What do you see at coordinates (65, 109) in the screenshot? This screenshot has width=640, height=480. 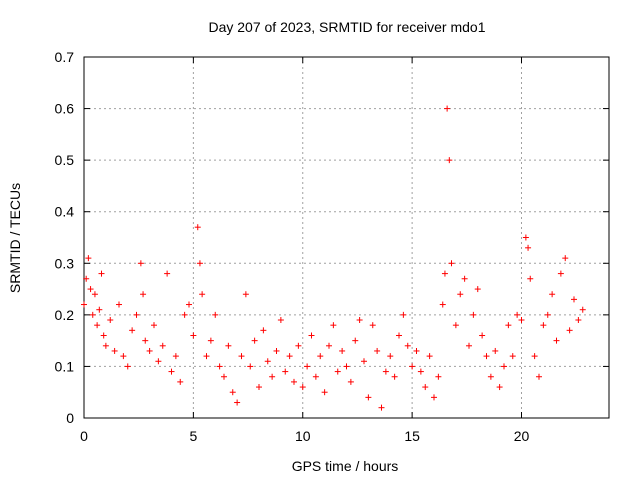 I see `y-tick-label: 0.6` at bounding box center [65, 109].